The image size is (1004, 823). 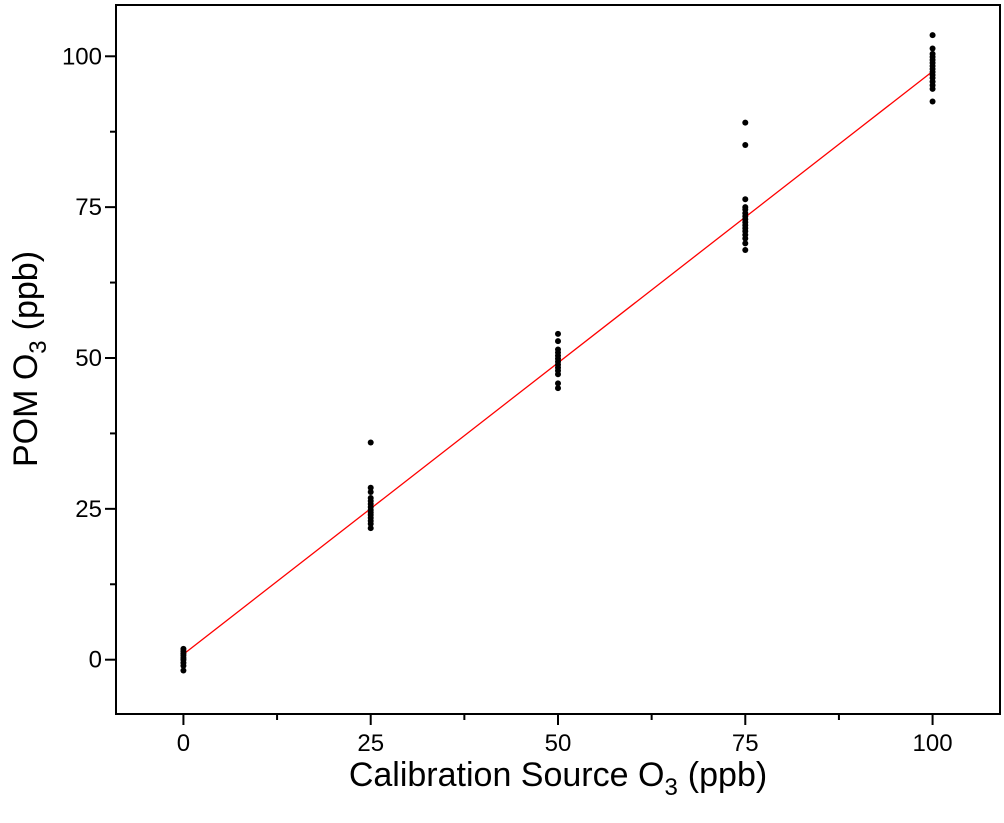 I want to click on y-tick-labels: 0 25 50 75 100, so click(x=82, y=358).